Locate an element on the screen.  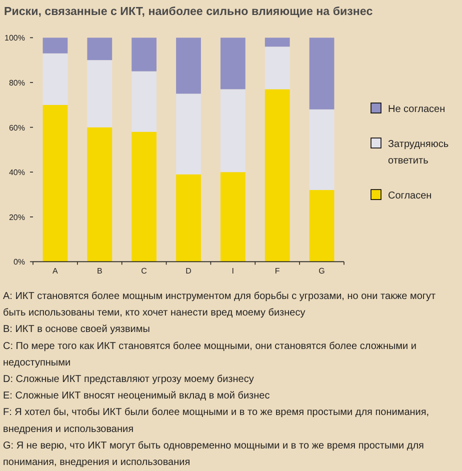
text: D: Сложные ИКТ представляют угрозу моему бизнесу is located at coordinates (128, 379).